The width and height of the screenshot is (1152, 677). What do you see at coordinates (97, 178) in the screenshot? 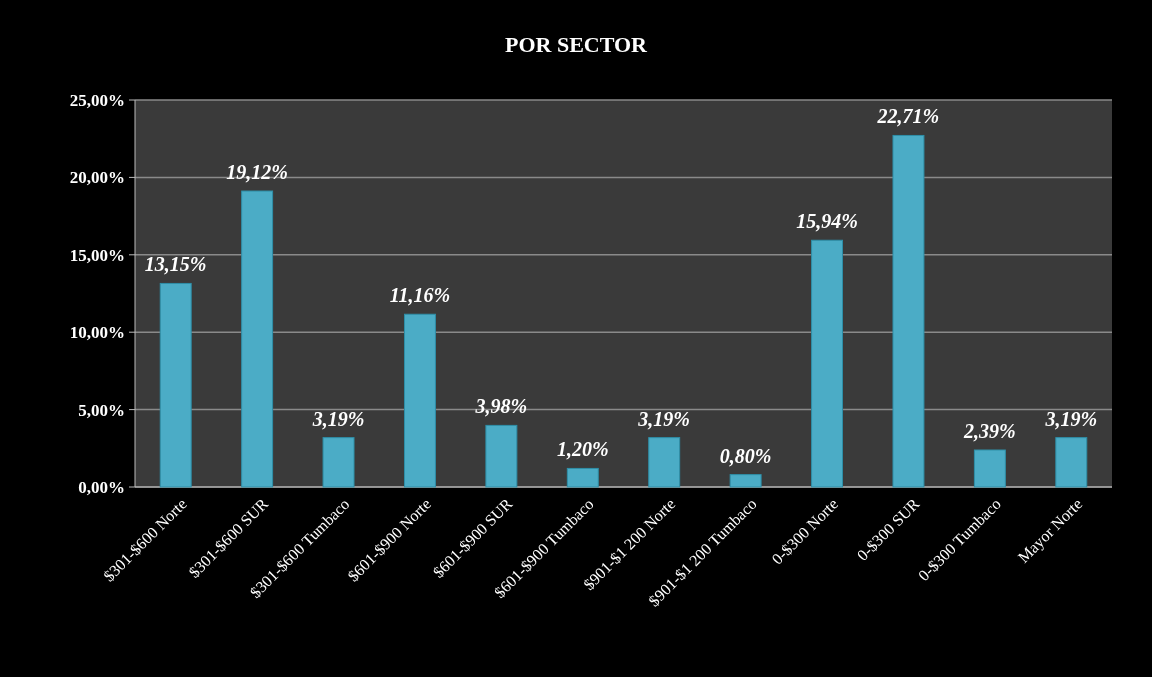
I see `y-tick-label: 20,00%` at bounding box center [97, 178].